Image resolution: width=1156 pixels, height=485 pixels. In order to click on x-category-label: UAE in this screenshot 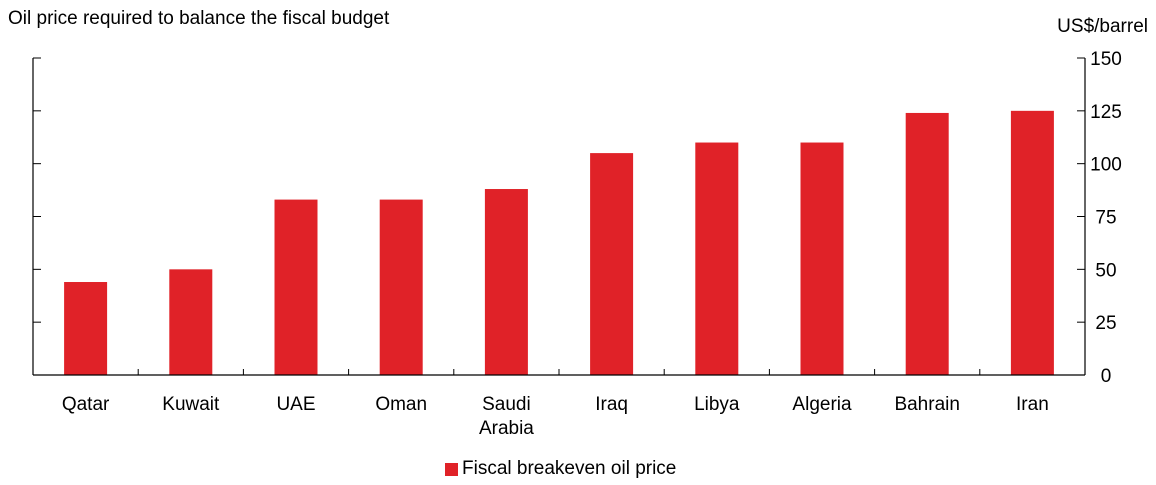, I will do `click(295, 404)`.